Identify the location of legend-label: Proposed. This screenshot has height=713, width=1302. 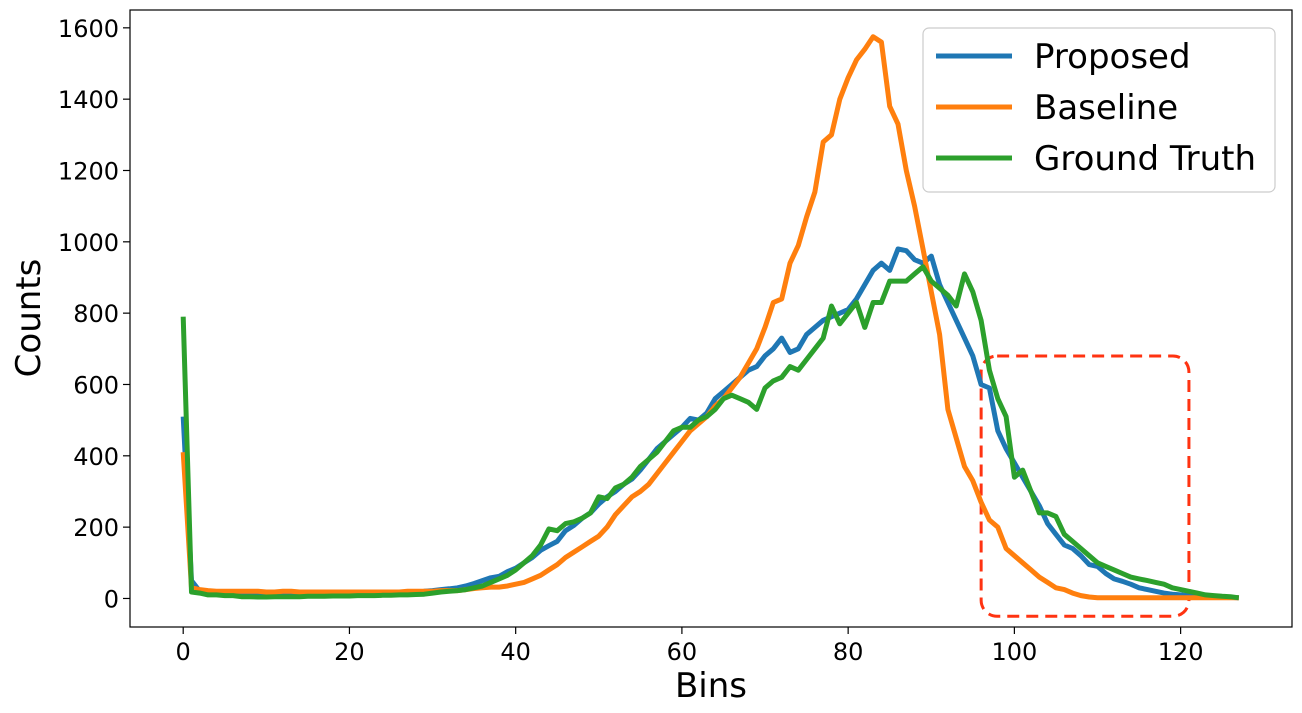
(1112, 57).